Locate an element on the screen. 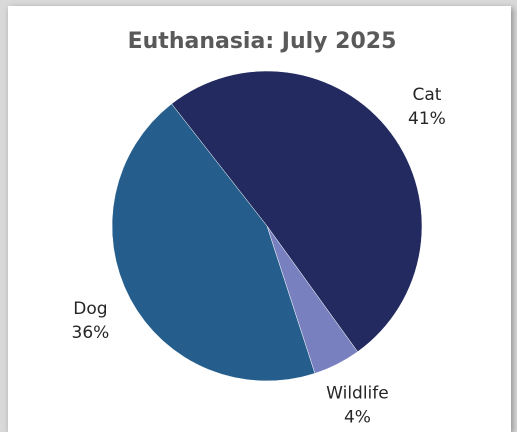  slice-label: Wildlife is located at coordinates (357, 393).